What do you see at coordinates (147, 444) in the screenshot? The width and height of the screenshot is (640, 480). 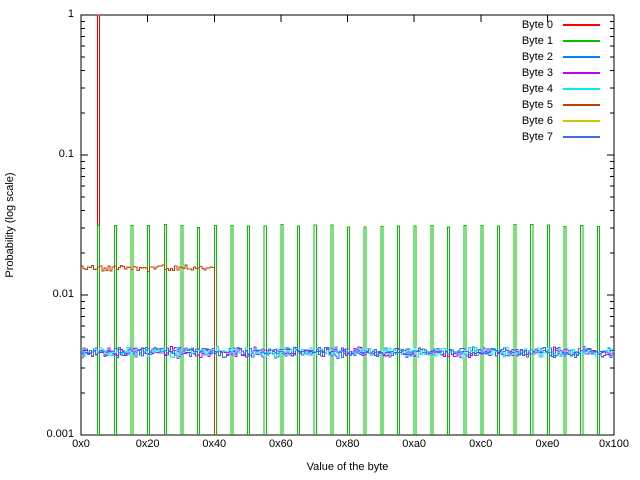 I see `x-tick-label: 0x20` at bounding box center [147, 444].